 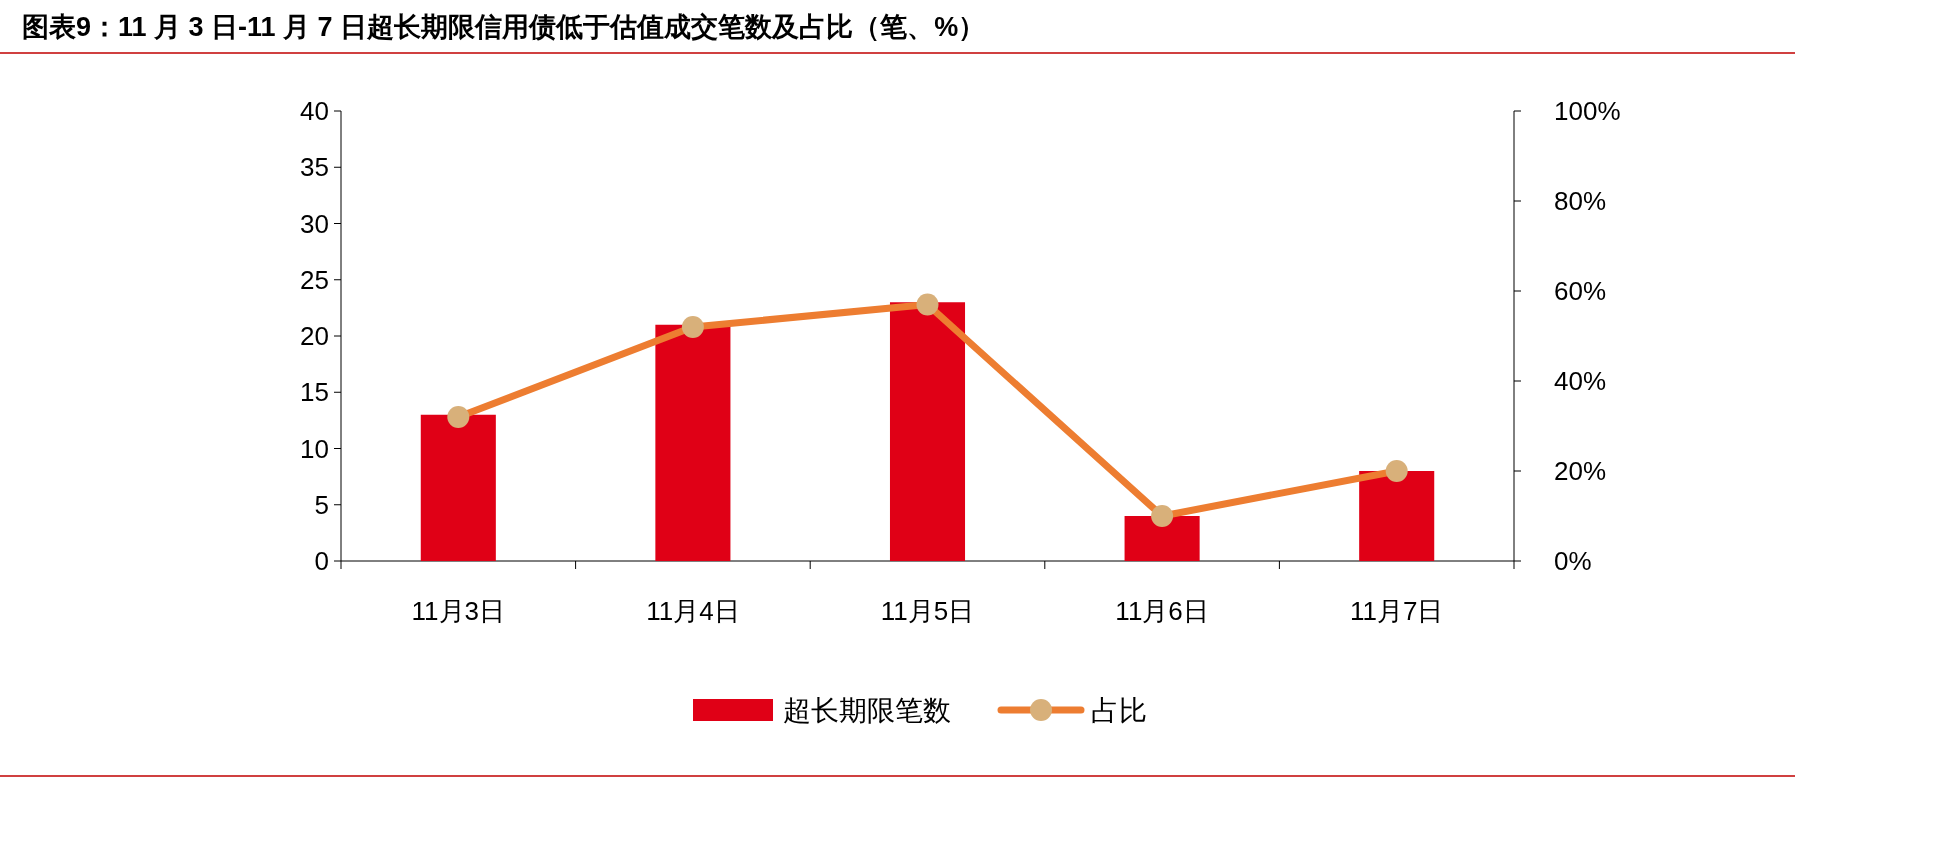 I want to click on x-tick-label: 11月6日, so click(x=1162, y=611).